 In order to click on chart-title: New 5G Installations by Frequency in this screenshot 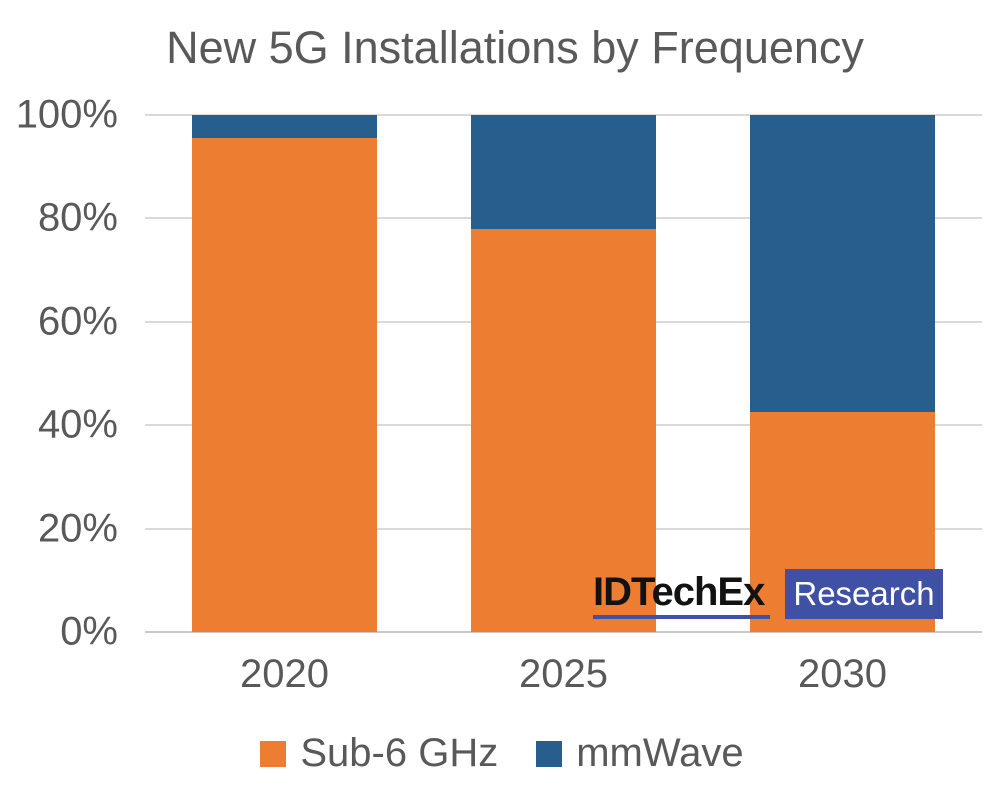, I will do `click(515, 47)`.